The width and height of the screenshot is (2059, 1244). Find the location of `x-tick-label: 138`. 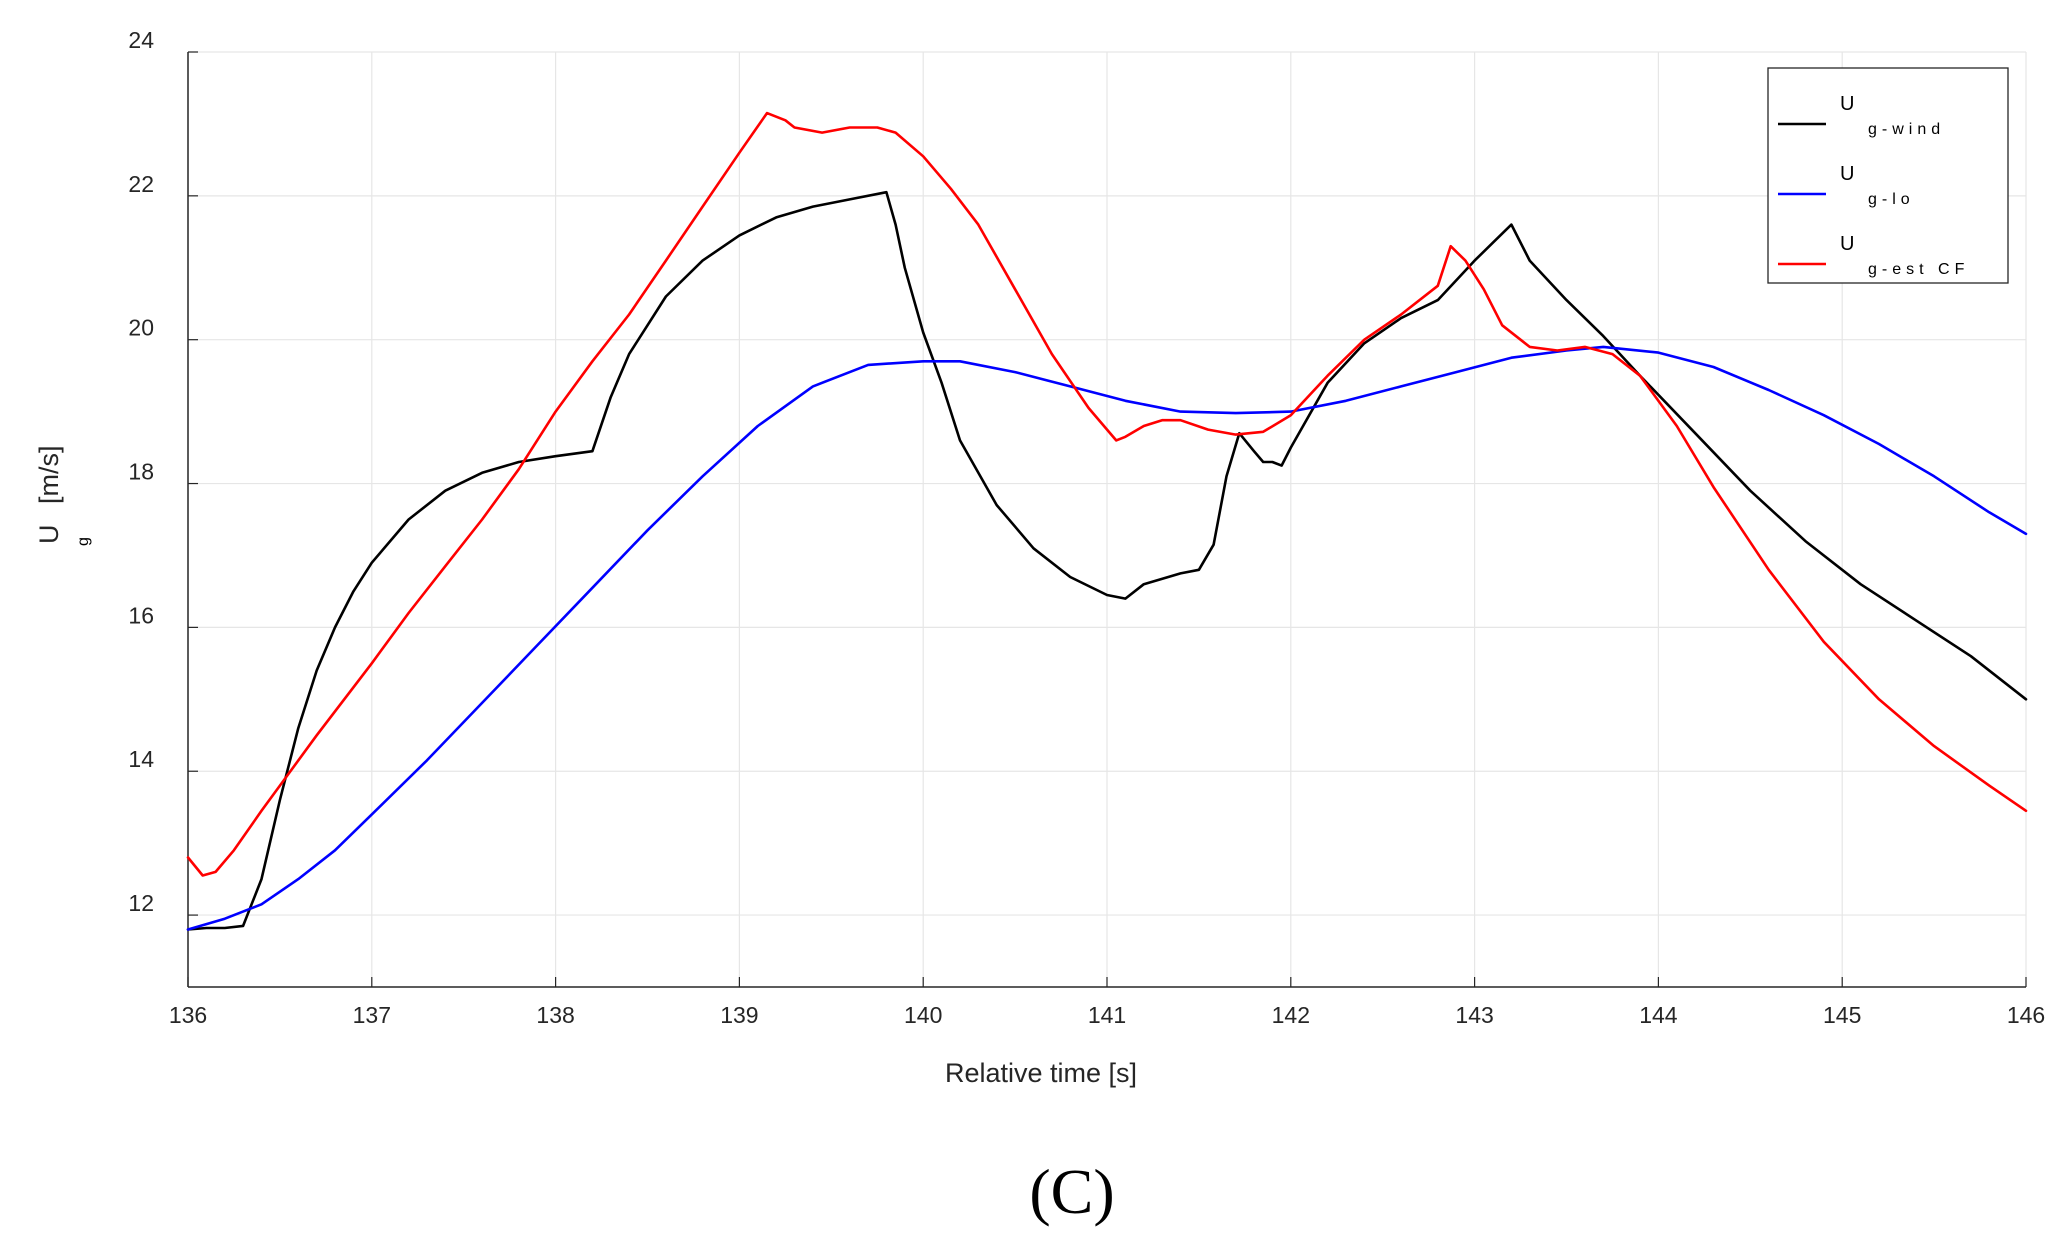

x-tick-label: 138 is located at coordinates (555, 1015).